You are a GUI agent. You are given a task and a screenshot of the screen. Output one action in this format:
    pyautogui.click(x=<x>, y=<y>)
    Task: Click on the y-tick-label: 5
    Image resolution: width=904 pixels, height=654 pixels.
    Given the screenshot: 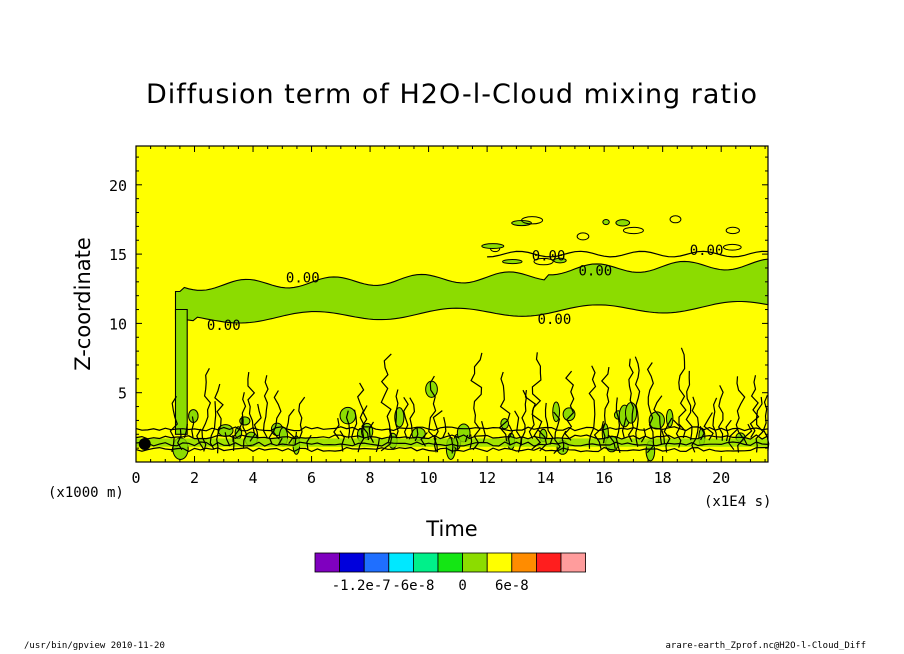 What is the action you would take?
    pyautogui.click(x=122, y=394)
    